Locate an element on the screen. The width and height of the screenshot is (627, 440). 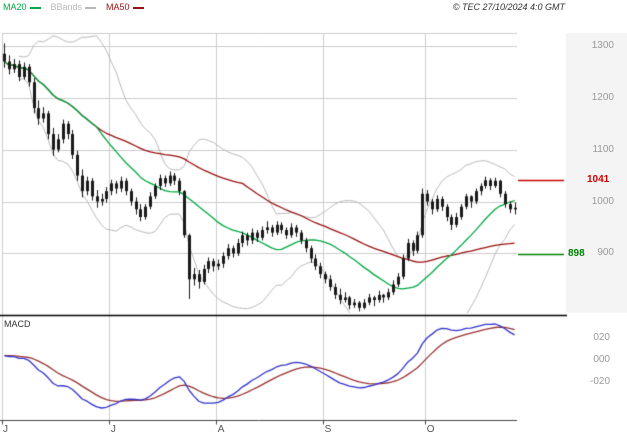
month-label-jul: J is located at coordinates (113, 429).